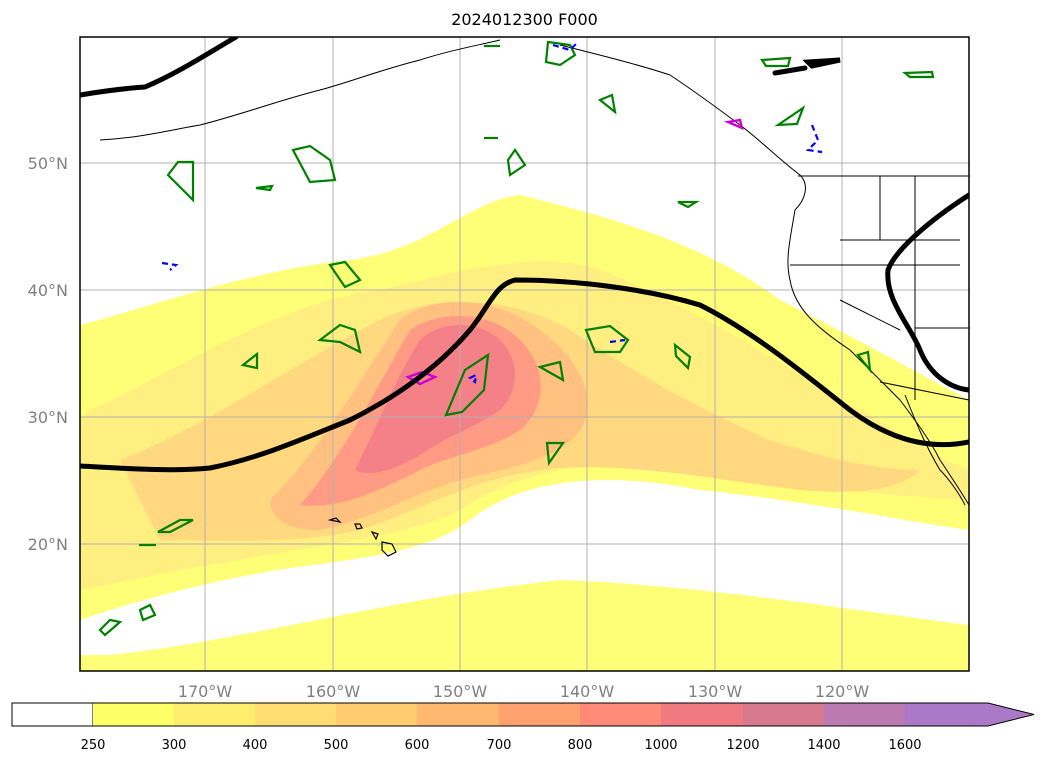 The width and height of the screenshot is (1047, 765). What do you see at coordinates (48, 290) in the screenshot?
I see `lat-label-40n: 40°N` at bounding box center [48, 290].